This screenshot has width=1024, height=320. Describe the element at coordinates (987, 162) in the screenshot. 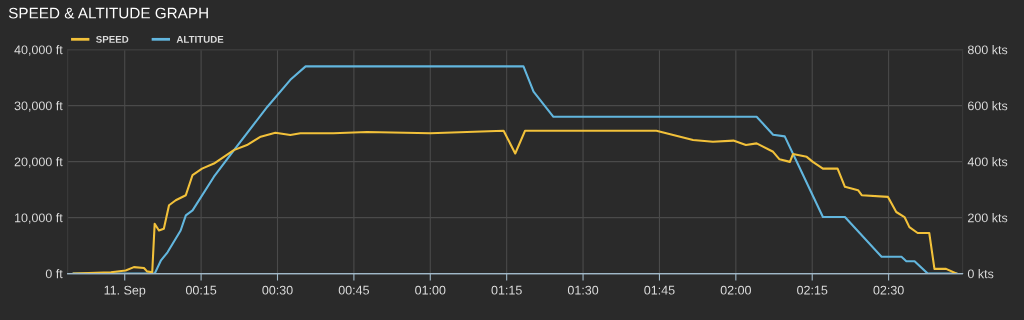

I see `y2-tick-label: 400 kts` at that location.